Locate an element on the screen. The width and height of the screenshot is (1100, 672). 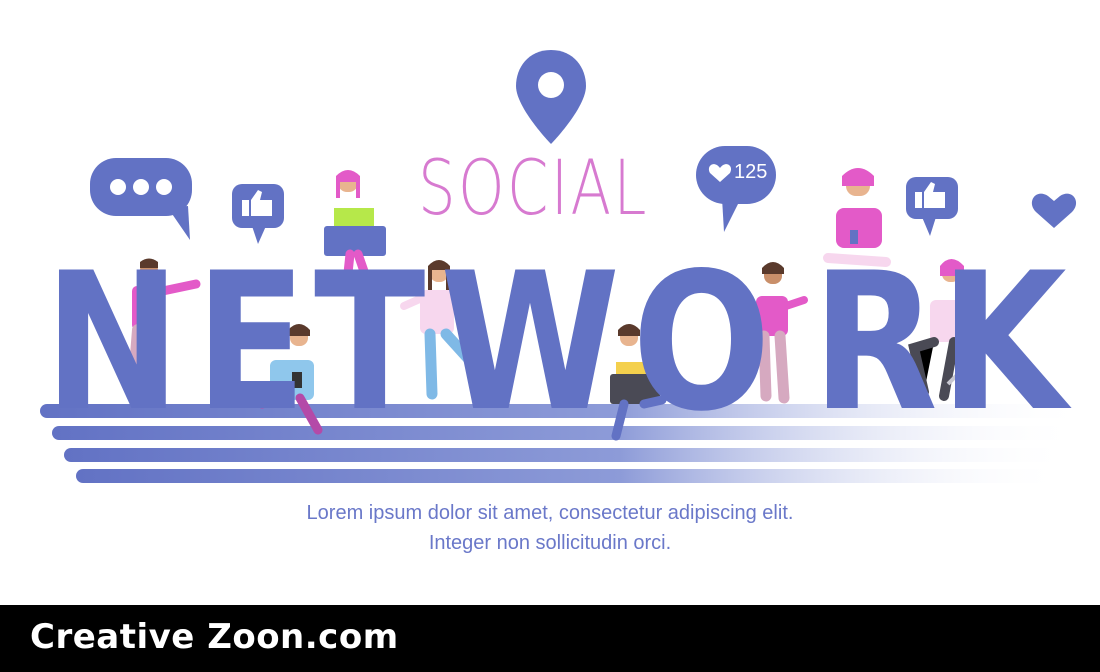
heart-like-bubble-icon is located at coordinates (736, 189).